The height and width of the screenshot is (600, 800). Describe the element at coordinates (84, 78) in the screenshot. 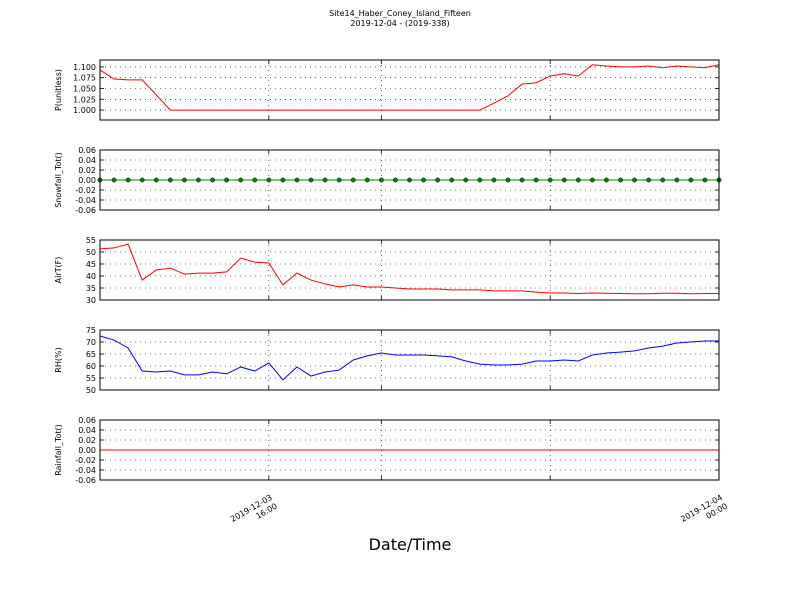

I see `y-tick-label: 1.075` at that location.